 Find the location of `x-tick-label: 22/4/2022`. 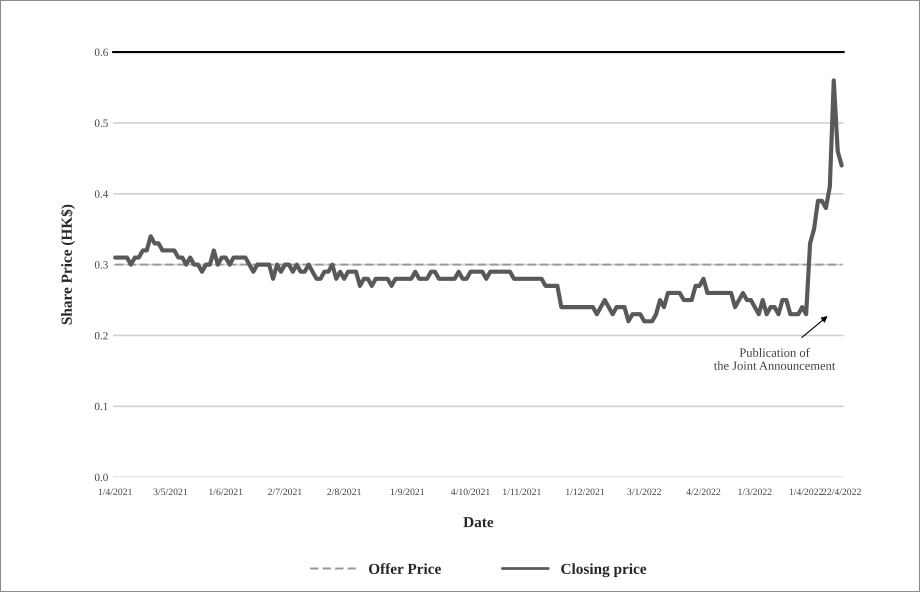

x-tick-label: 22/4/2022 is located at coordinates (841, 492).